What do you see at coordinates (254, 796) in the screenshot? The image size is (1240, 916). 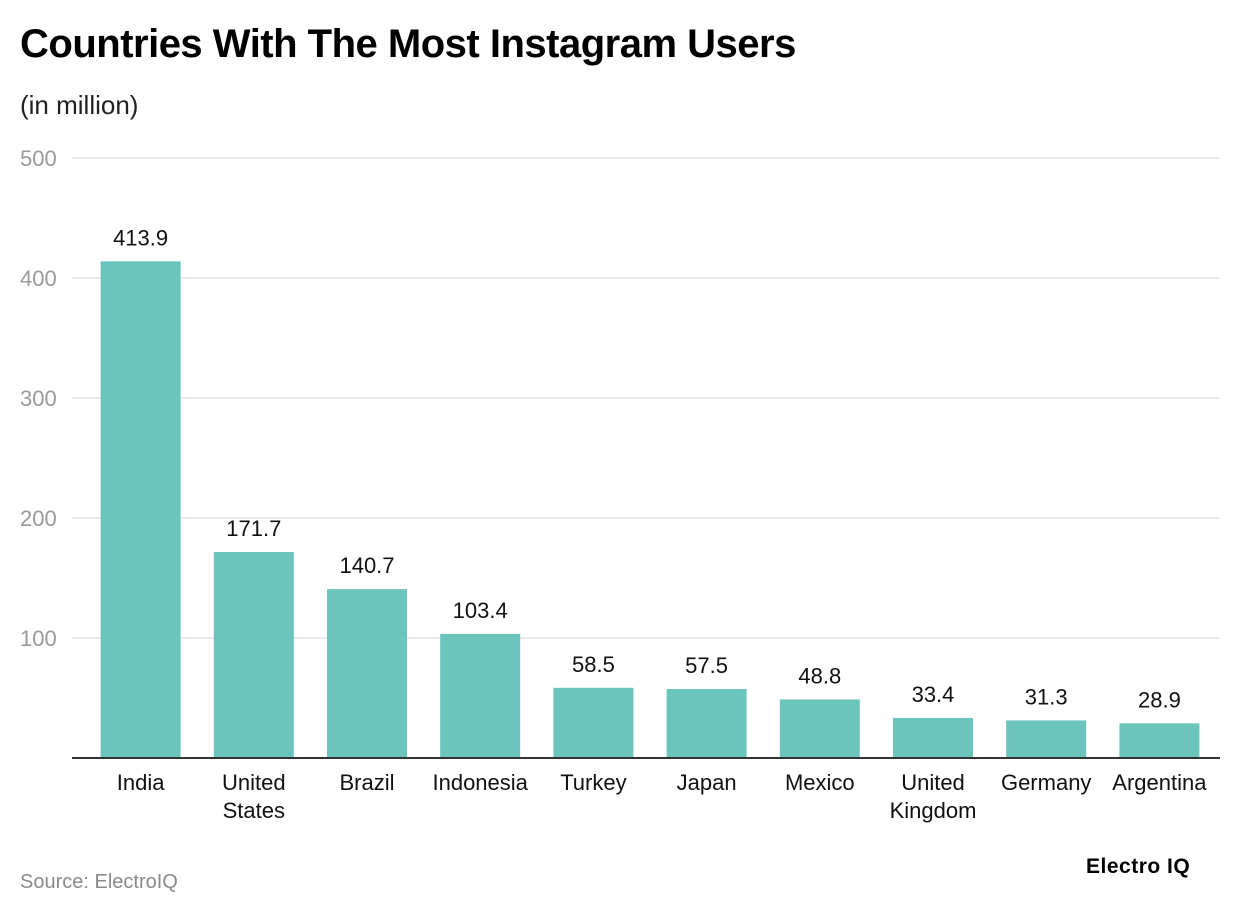 I see `category-label: United States` at bounding box center [254, 796].